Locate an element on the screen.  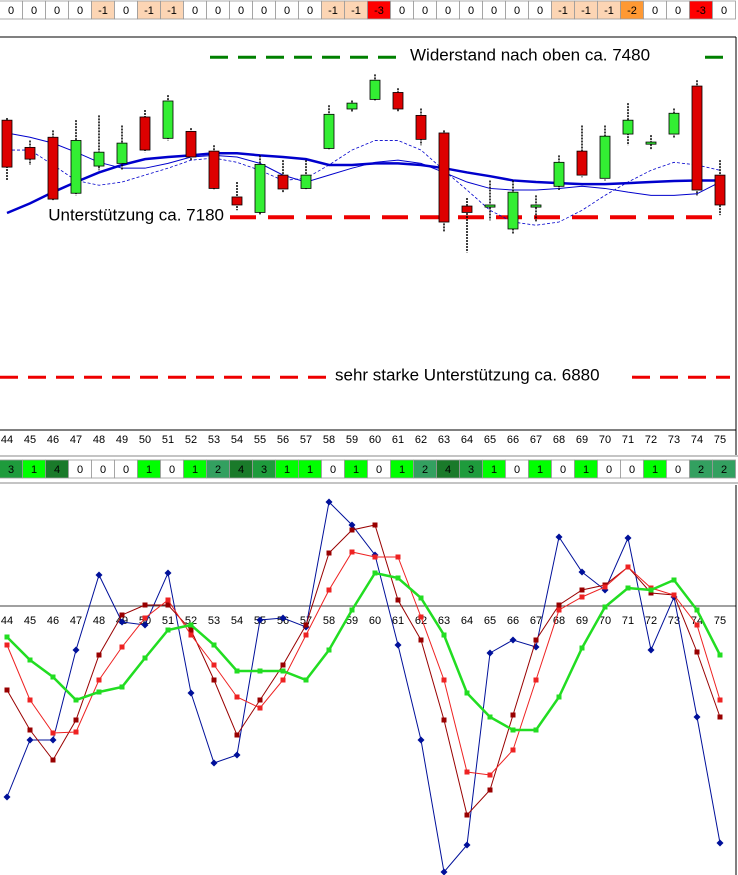
signal-value: -3 is located at coordinates (379, 11).